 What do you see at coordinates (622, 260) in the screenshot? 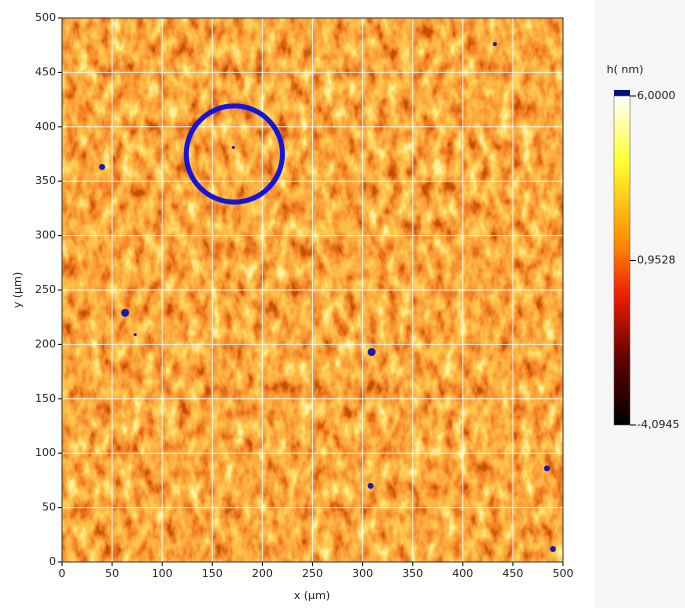
I see `colorbar` at bounding box center [622, 260].